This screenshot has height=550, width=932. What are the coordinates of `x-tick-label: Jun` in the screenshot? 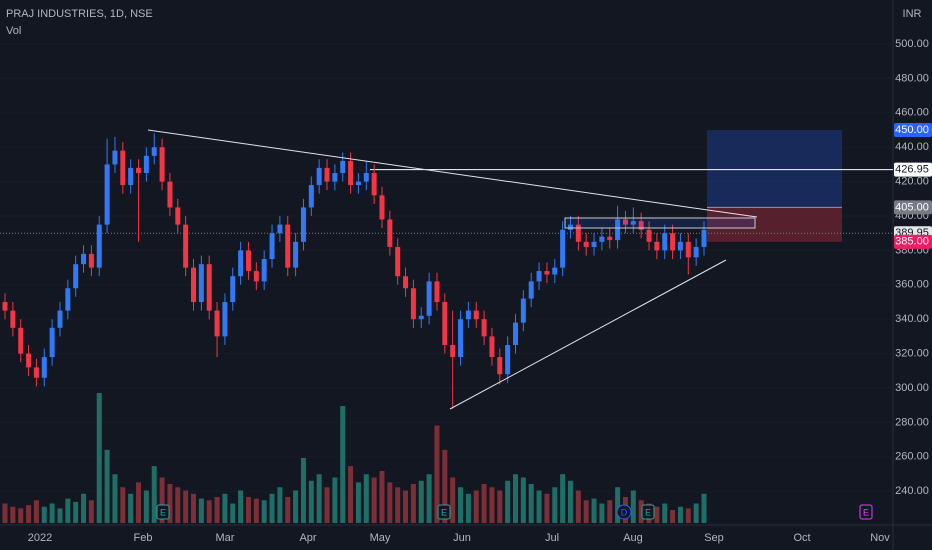 It's located at (462, 538).